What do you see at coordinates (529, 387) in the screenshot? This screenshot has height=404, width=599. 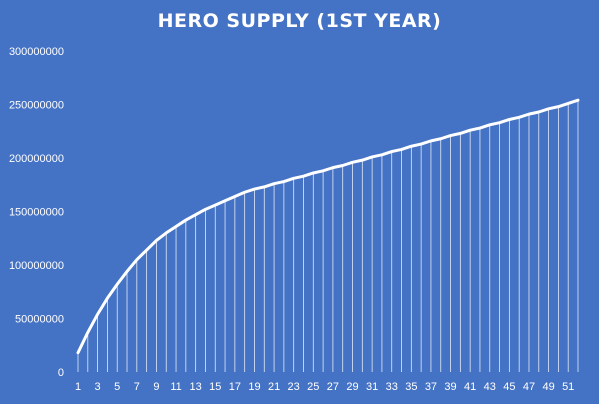 I see `x-tick-label: 47` at bounding box center [529, 387].